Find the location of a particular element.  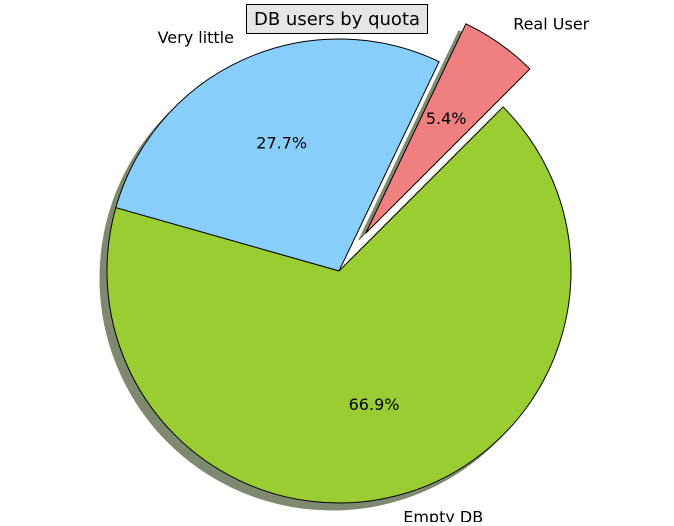

slice-label-empty-db: Empty DB is located at coordinates (443, 514).